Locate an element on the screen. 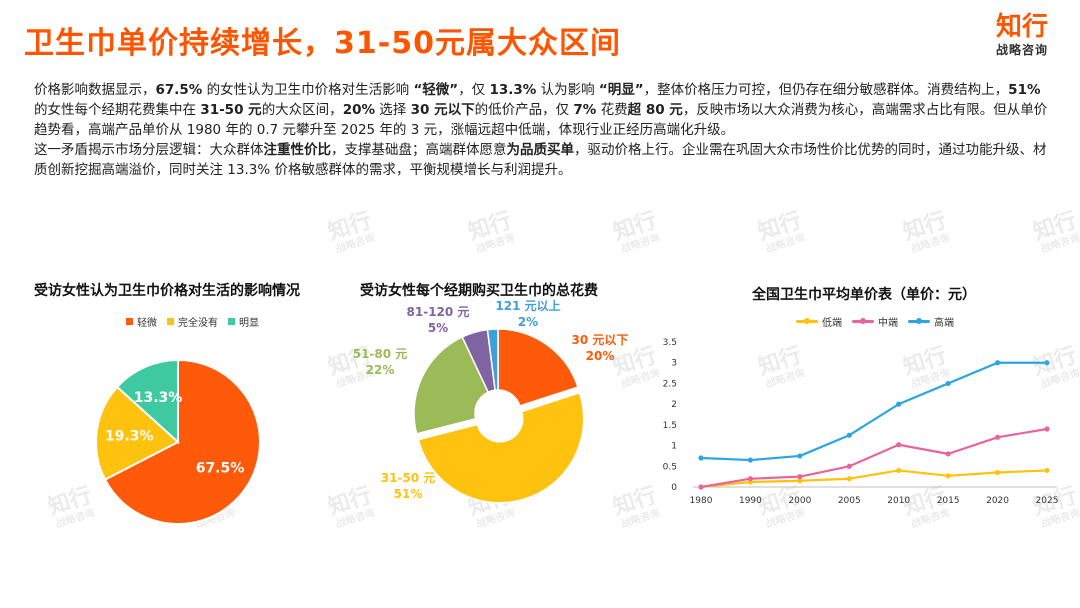 The width and height of the screenshot is (1080, 608). body-text-segment: 31-50 元 is located at coordinates (231, 110).